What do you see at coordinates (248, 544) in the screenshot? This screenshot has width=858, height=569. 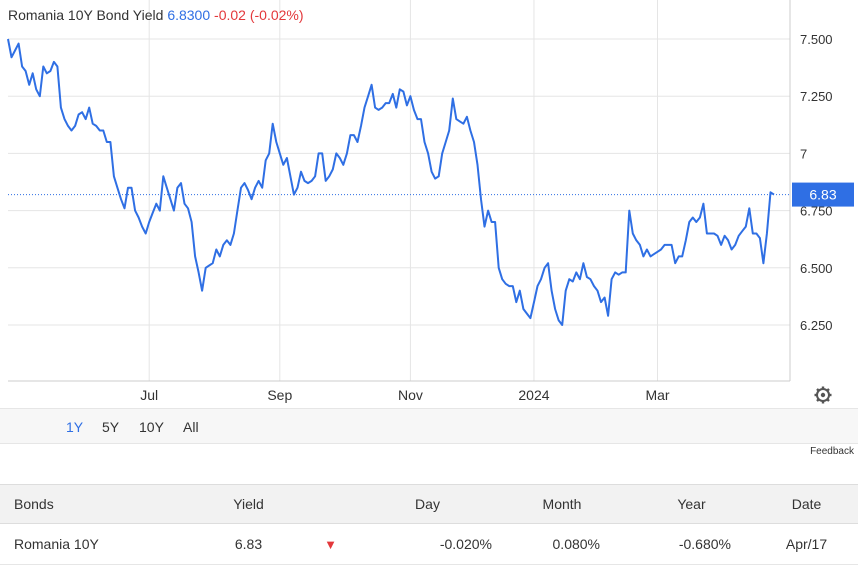 I see `bond-yield: 6.83` at bounding box center [248, 544].